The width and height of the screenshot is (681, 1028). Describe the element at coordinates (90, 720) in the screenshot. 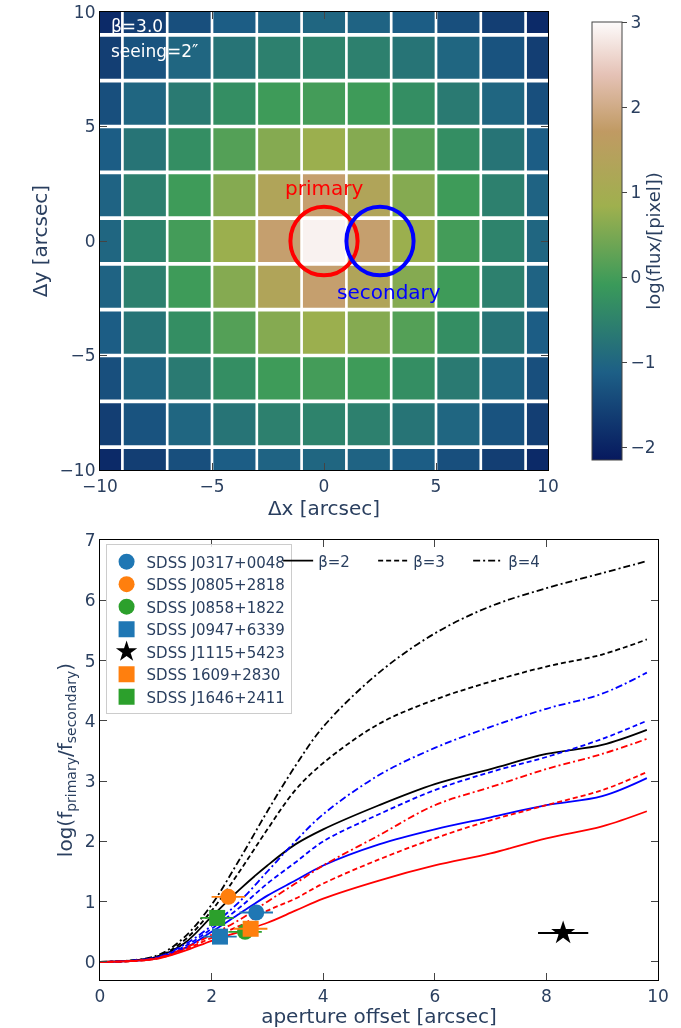

I see `y-tick-label: 4` at that location.